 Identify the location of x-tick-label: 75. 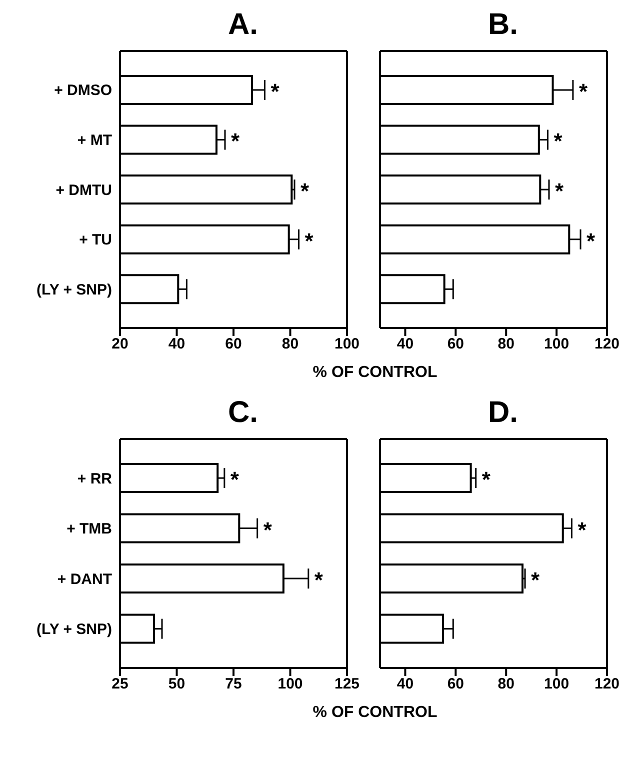
(233, 684).